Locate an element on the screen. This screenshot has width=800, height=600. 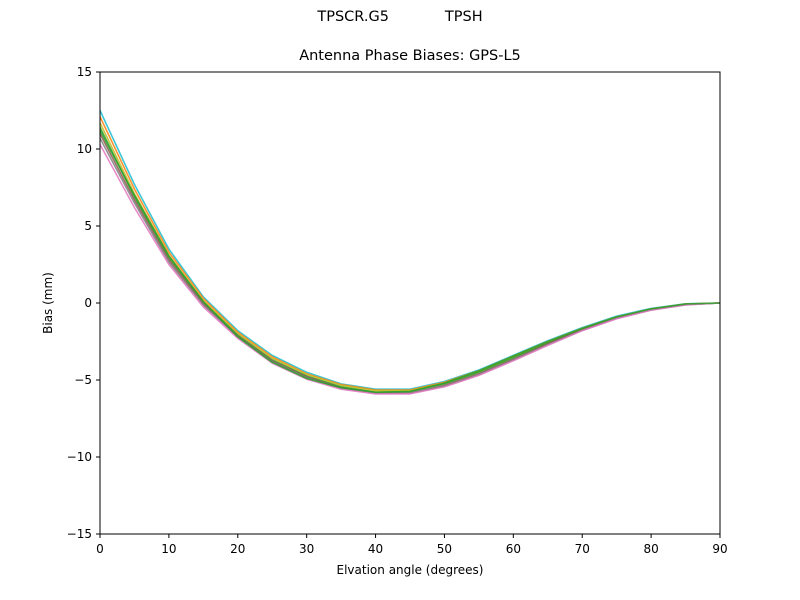
x-axis-label: Elvation angle (degrees) is located at coordinates (410, 570).